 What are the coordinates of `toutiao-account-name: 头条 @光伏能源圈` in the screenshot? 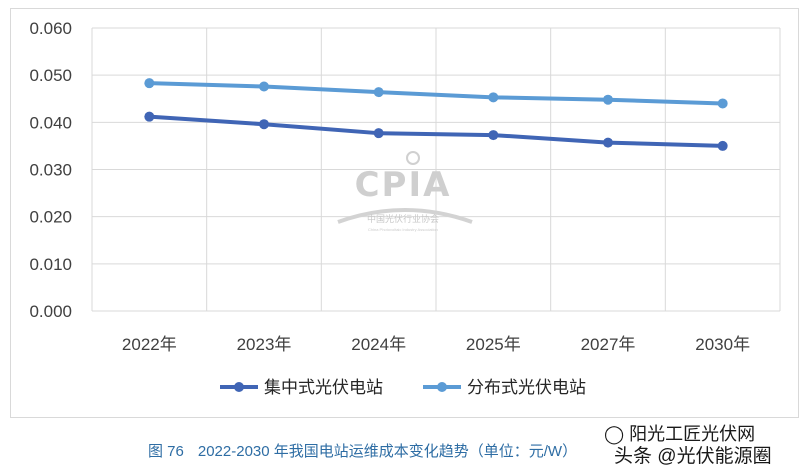 It's located at (693, 456).